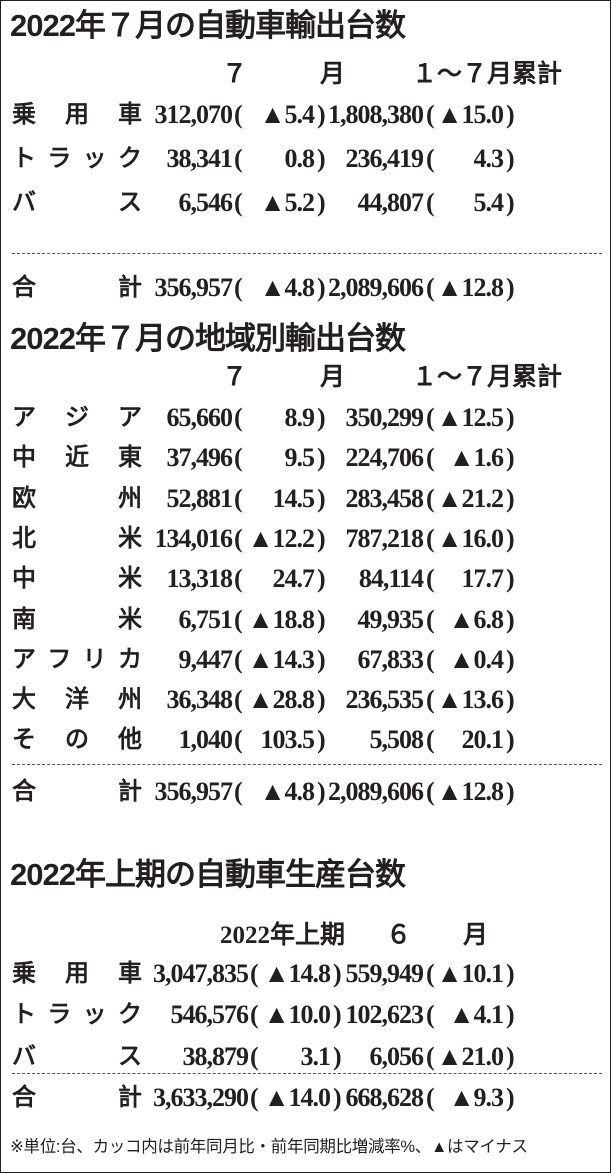 The image size is (611, 1173). What do you see at coordinates (24, 498) in the screenshot?
I see `row-label-char: 欧` at bounding box center [24, 498].